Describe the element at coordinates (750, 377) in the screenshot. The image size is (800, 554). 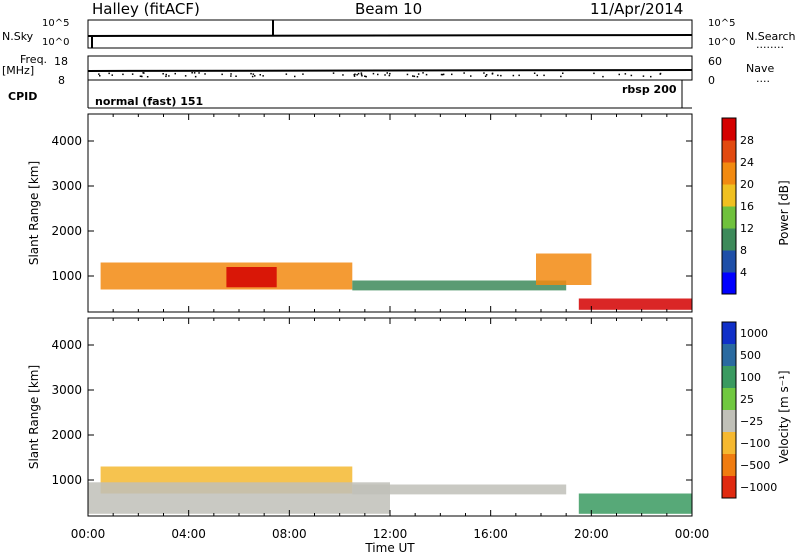
I see `colorbar-tick-label: 100` at that location.